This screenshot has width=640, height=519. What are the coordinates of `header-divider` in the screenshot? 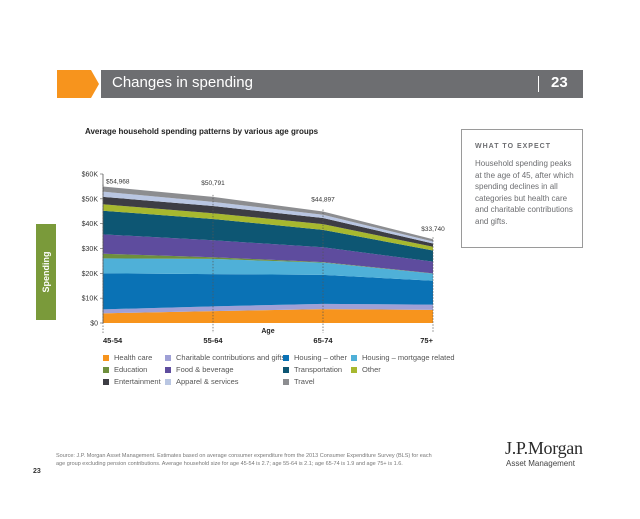 It's located at (538, 84).